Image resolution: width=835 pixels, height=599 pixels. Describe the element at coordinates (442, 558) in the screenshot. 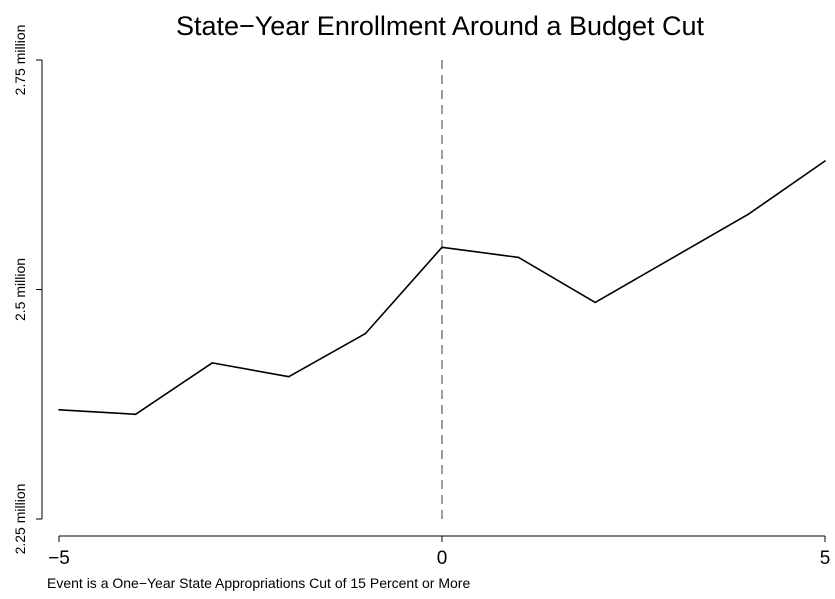

I see `x-tick-label: 0` at that location.